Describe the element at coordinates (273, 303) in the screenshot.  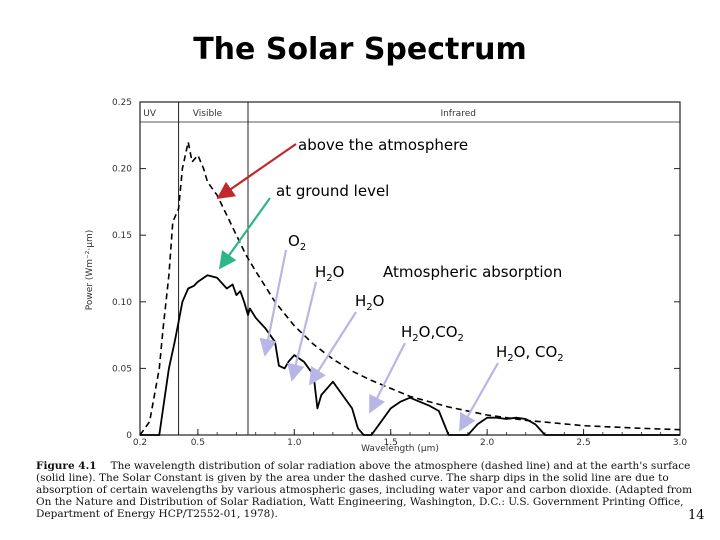
I see `arrow-o2` at that location.